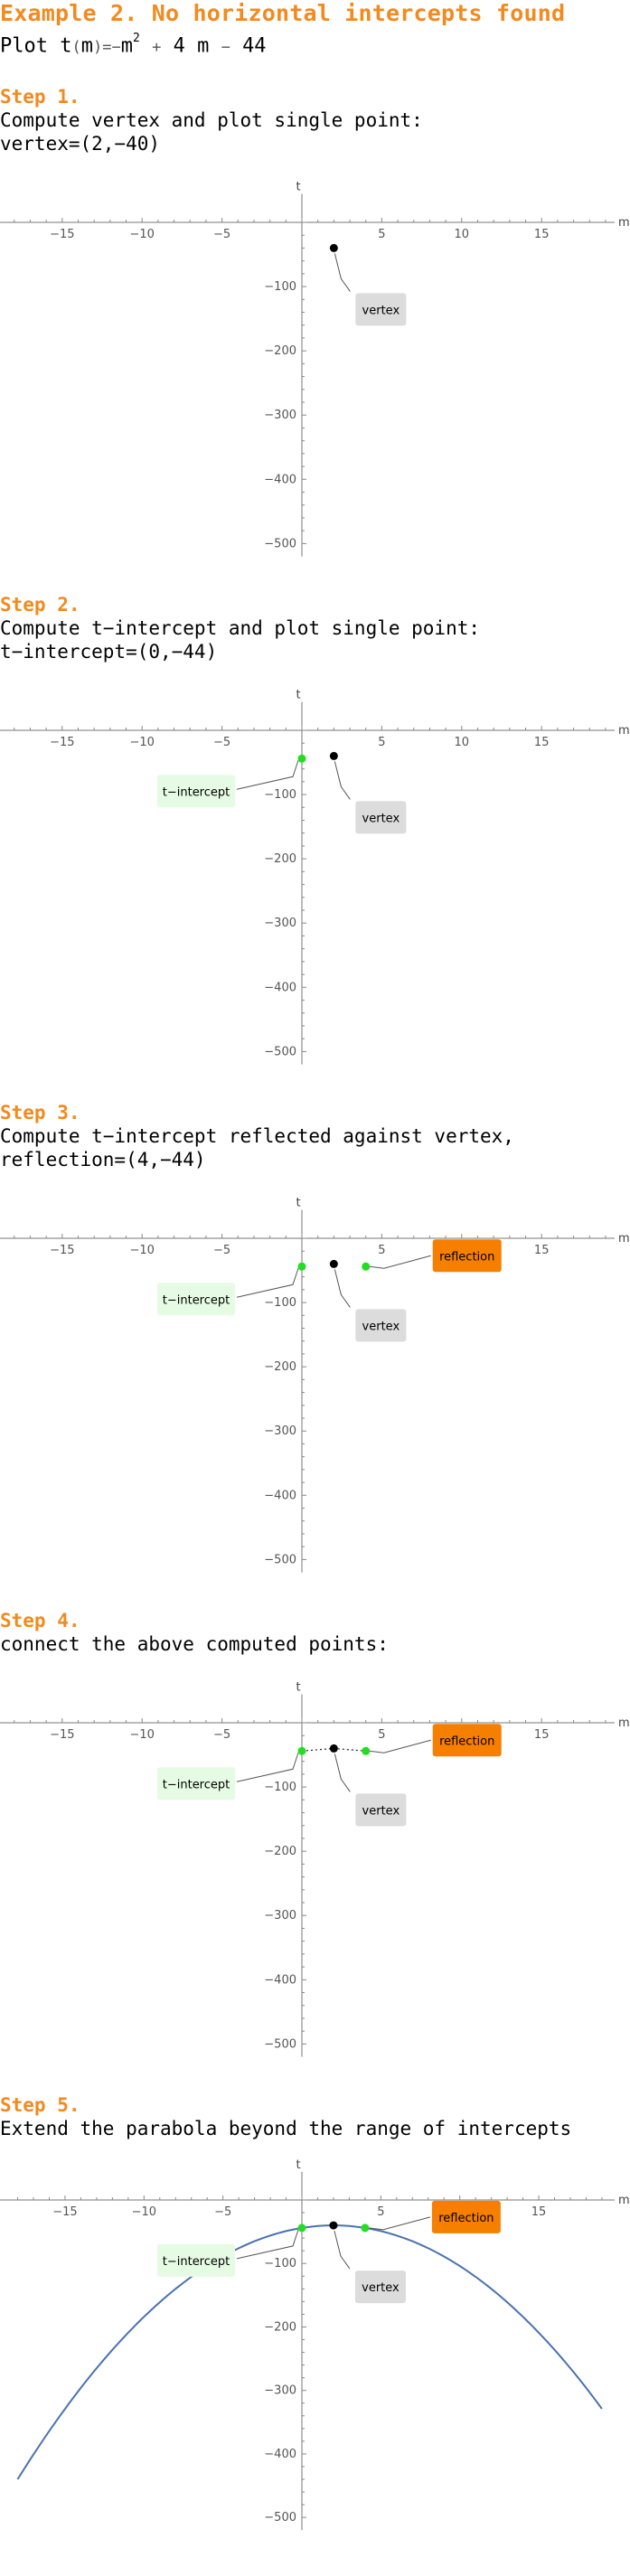  I want to click on plus-sign: +, so click(157, 47).